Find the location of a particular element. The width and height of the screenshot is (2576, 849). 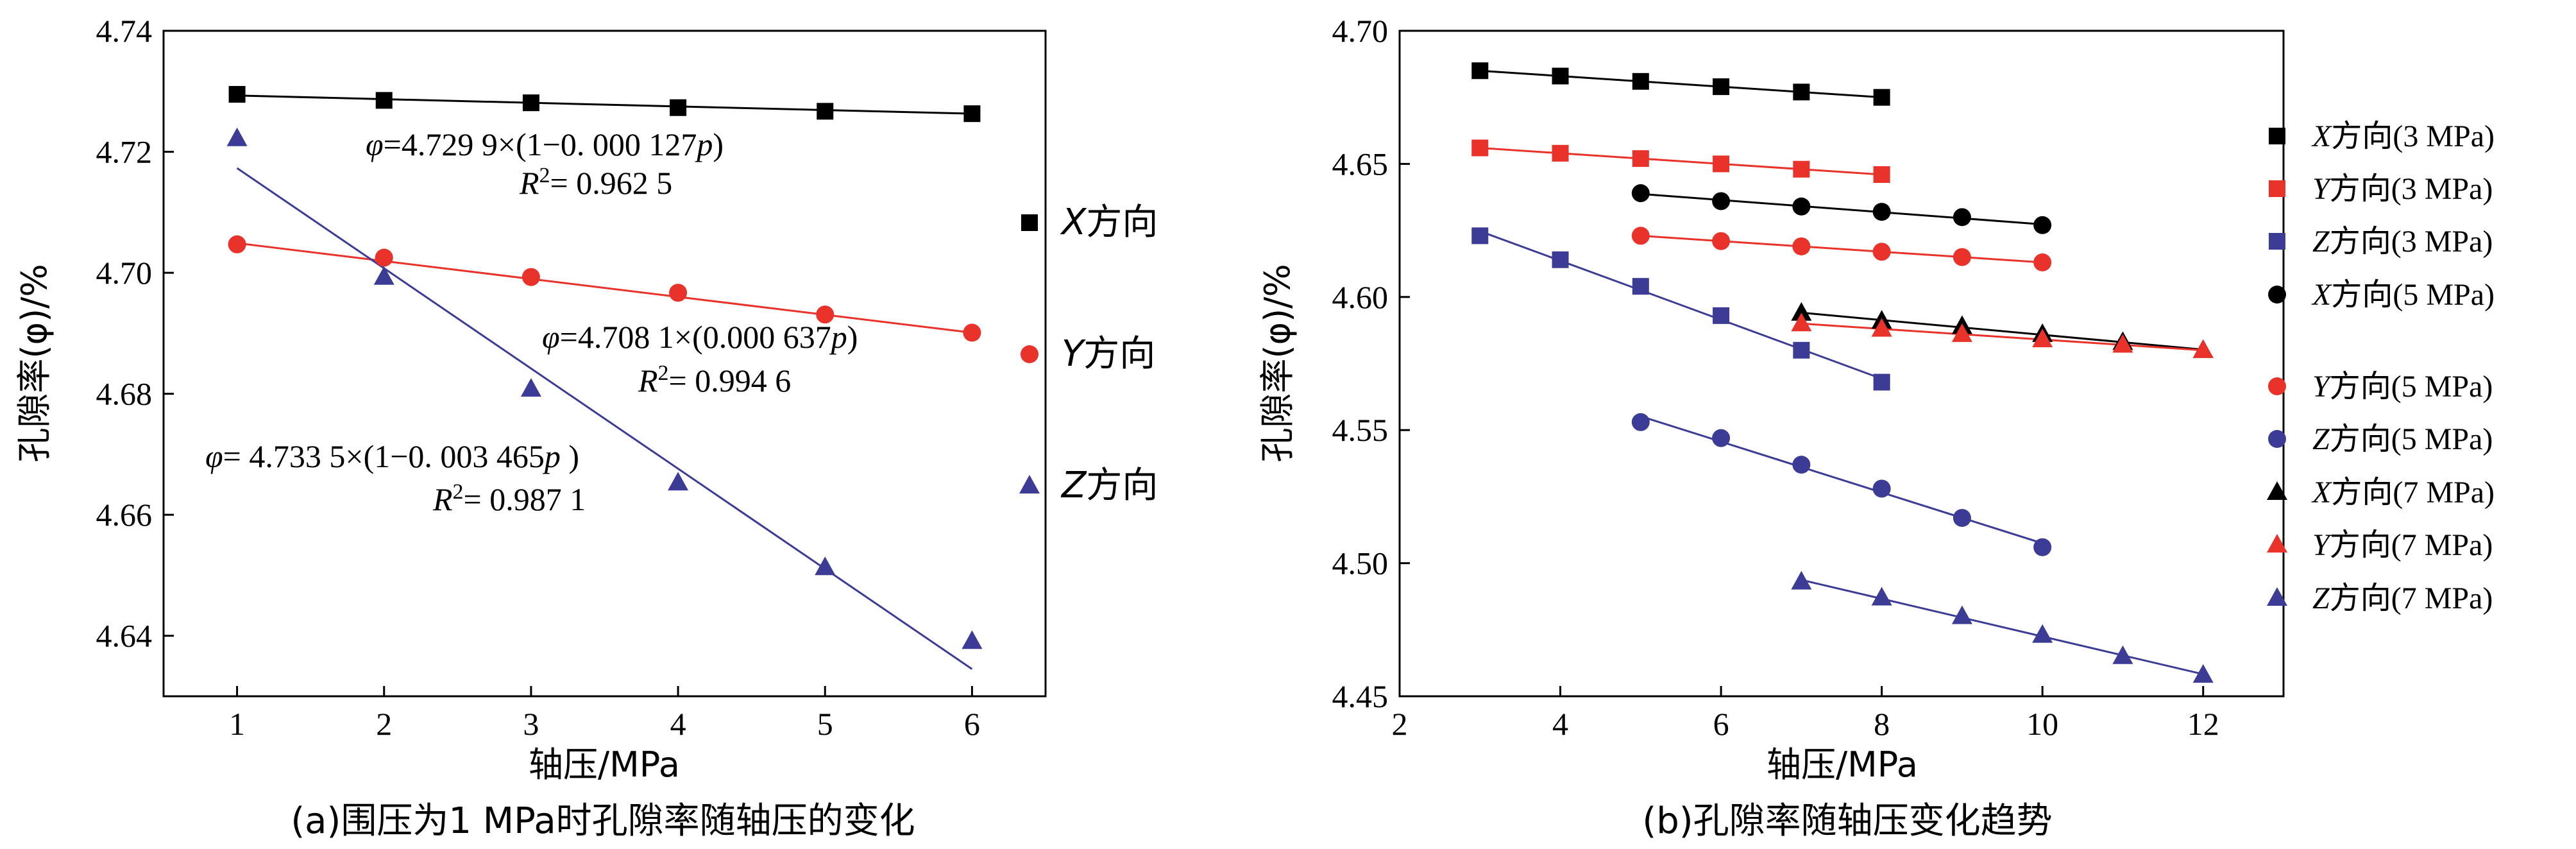

legend-label-b: Z方向(3 MPa) is located at coordinates (2402, 242).